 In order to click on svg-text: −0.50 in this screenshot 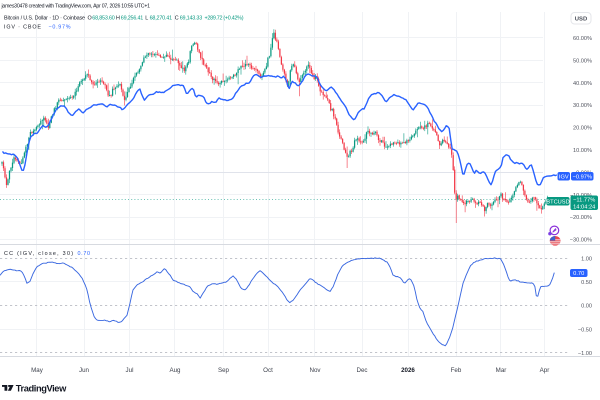, I will do `click(585, 330)`.